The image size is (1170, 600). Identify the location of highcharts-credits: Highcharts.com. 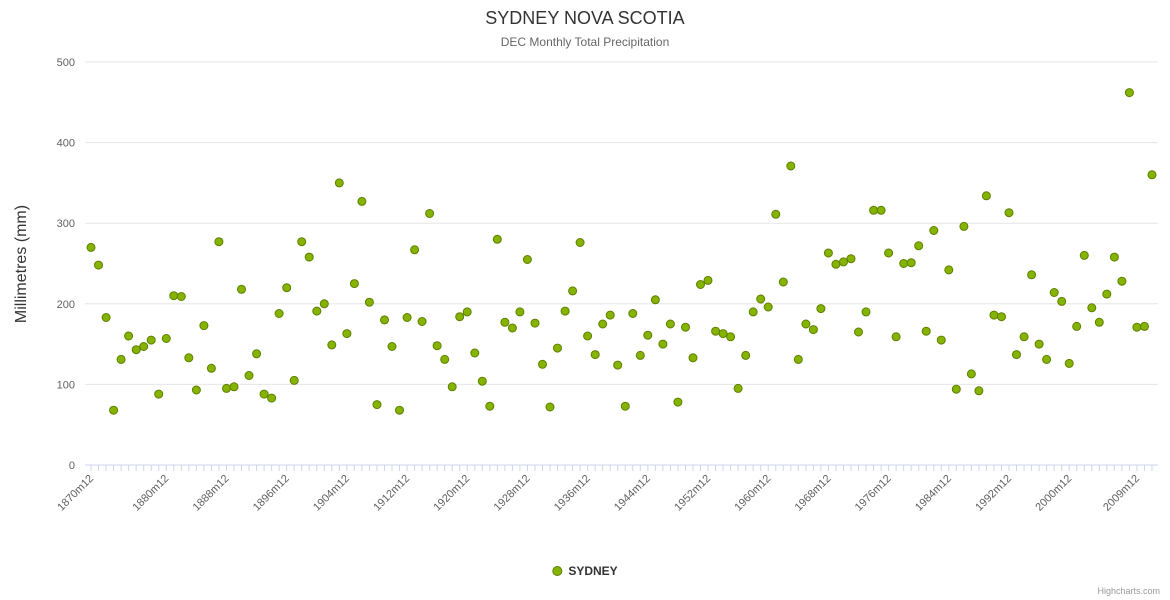
(1128, 591).